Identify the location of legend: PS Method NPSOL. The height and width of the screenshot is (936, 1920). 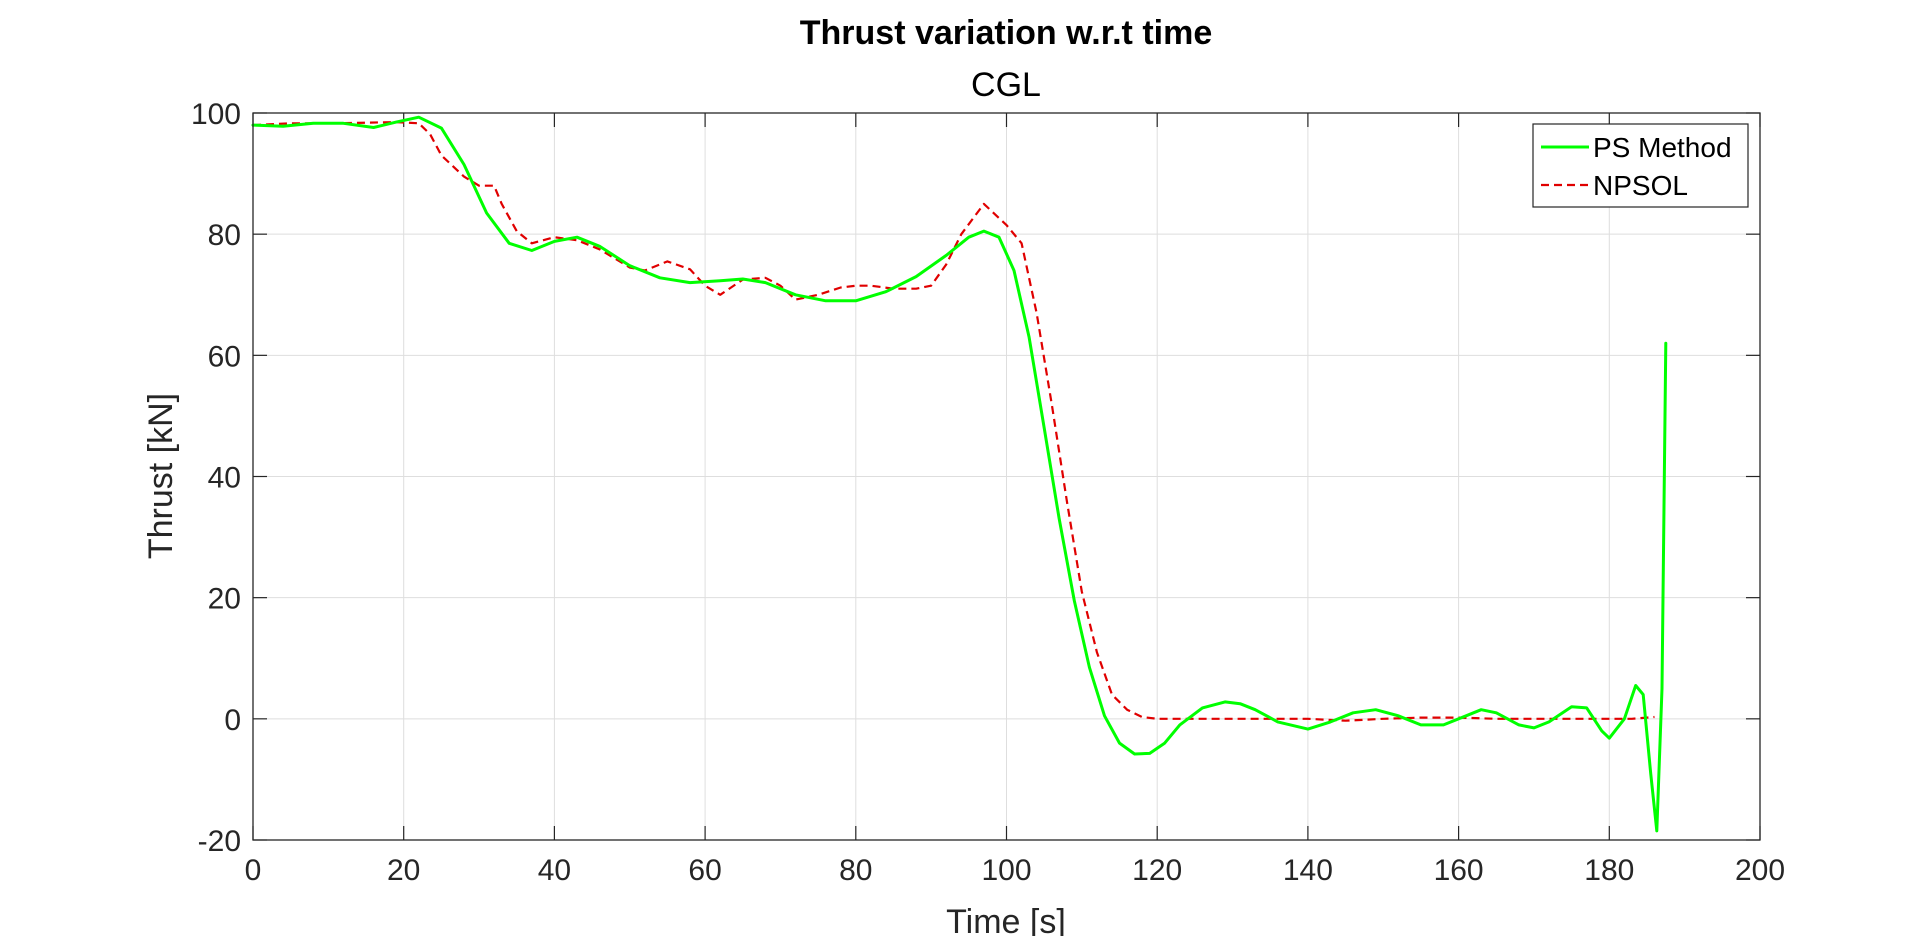
(1640, 165).